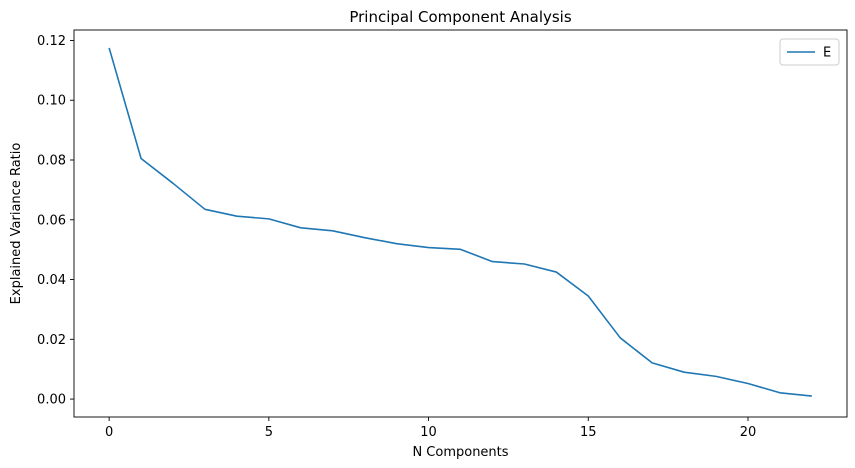 This screenshot has height=468, width=855. What do you see at coordinates (269, 432) in the screenshot?
I see `x-tick-label: 5` at bounding box center [269, 432].